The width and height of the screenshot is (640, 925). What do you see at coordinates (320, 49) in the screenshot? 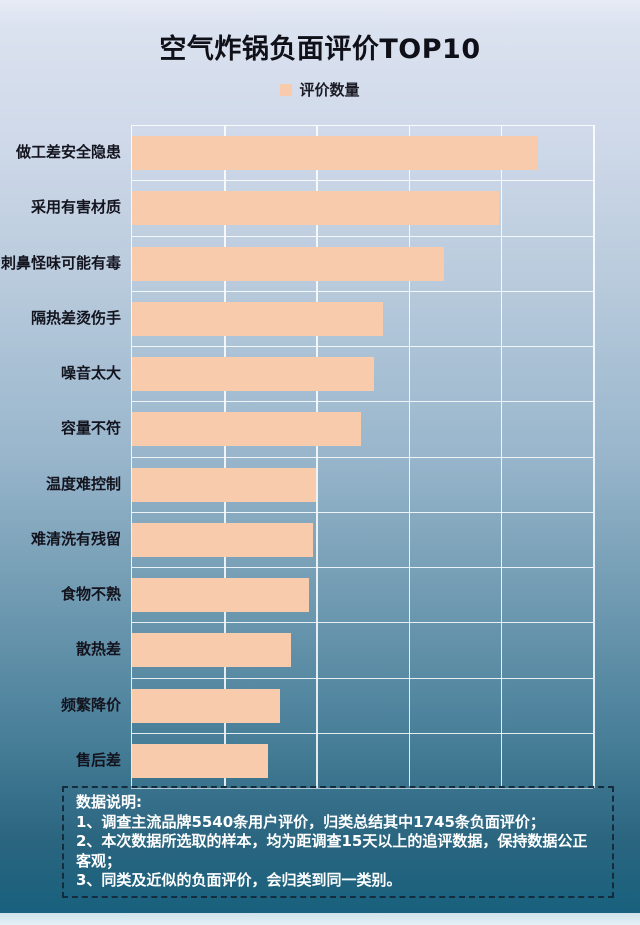
I see `chart-title: 空气炸锅负面评价TOP10` at bounding box center [320, 49].